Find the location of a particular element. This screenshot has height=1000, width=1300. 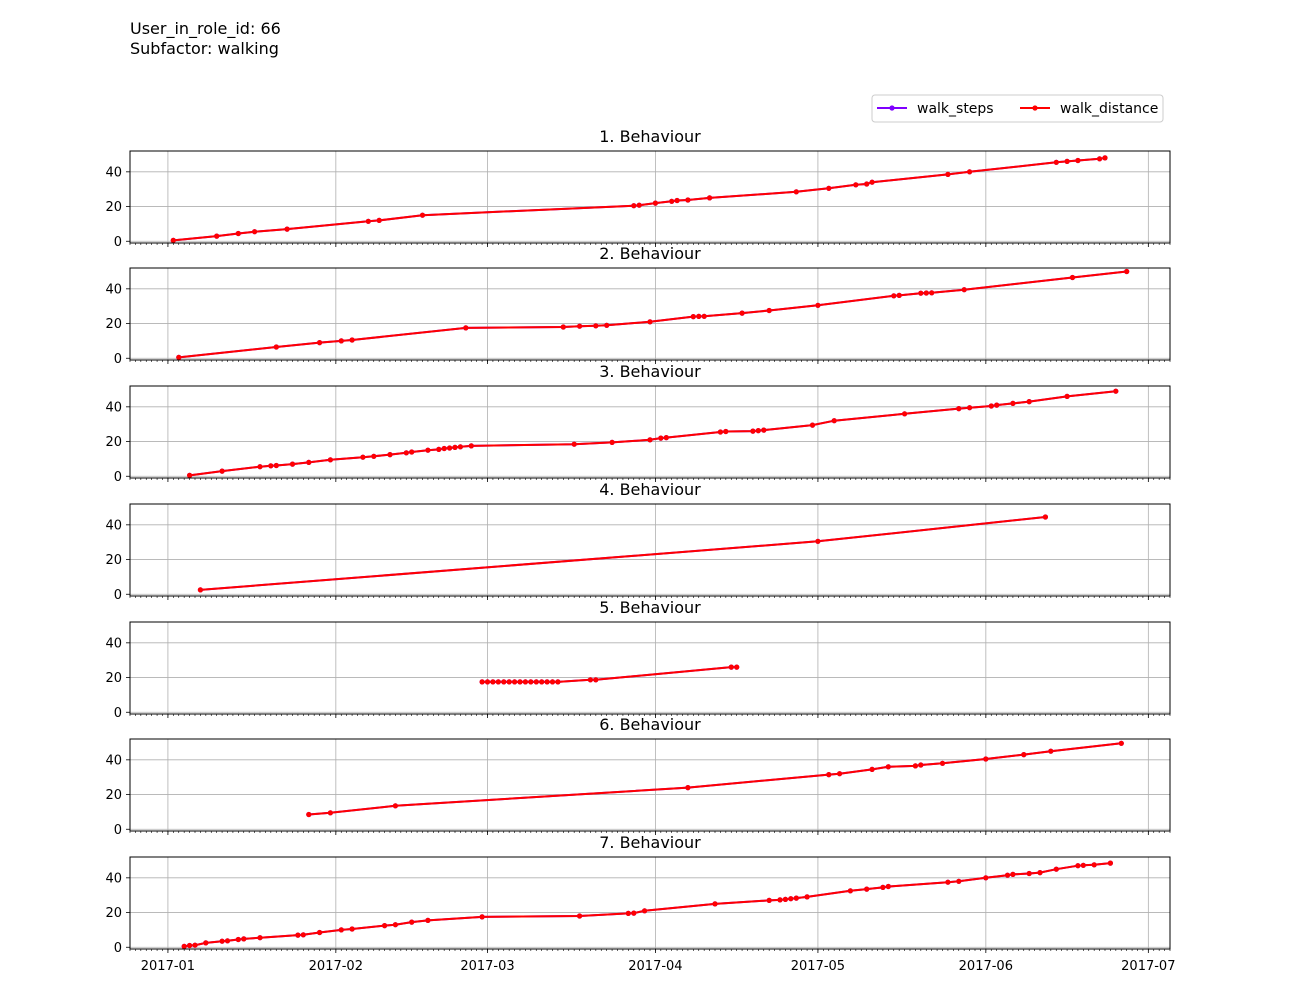

x-tick-label: 2017-06 is located at coordinates (986, 966).